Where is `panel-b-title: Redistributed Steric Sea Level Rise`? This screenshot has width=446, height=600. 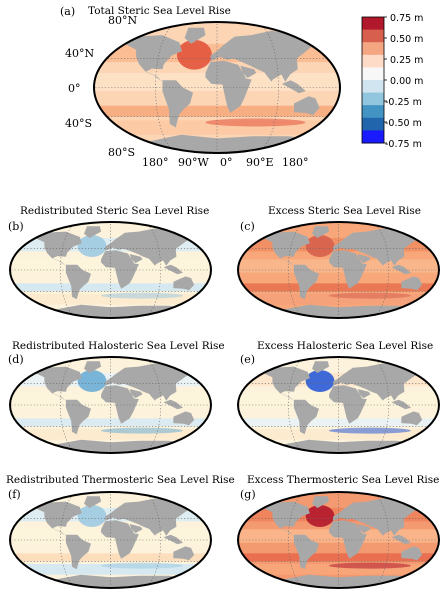
panel-b-title: Redistributed Steric Sea Level Rise is located at coordinates (115, 211).